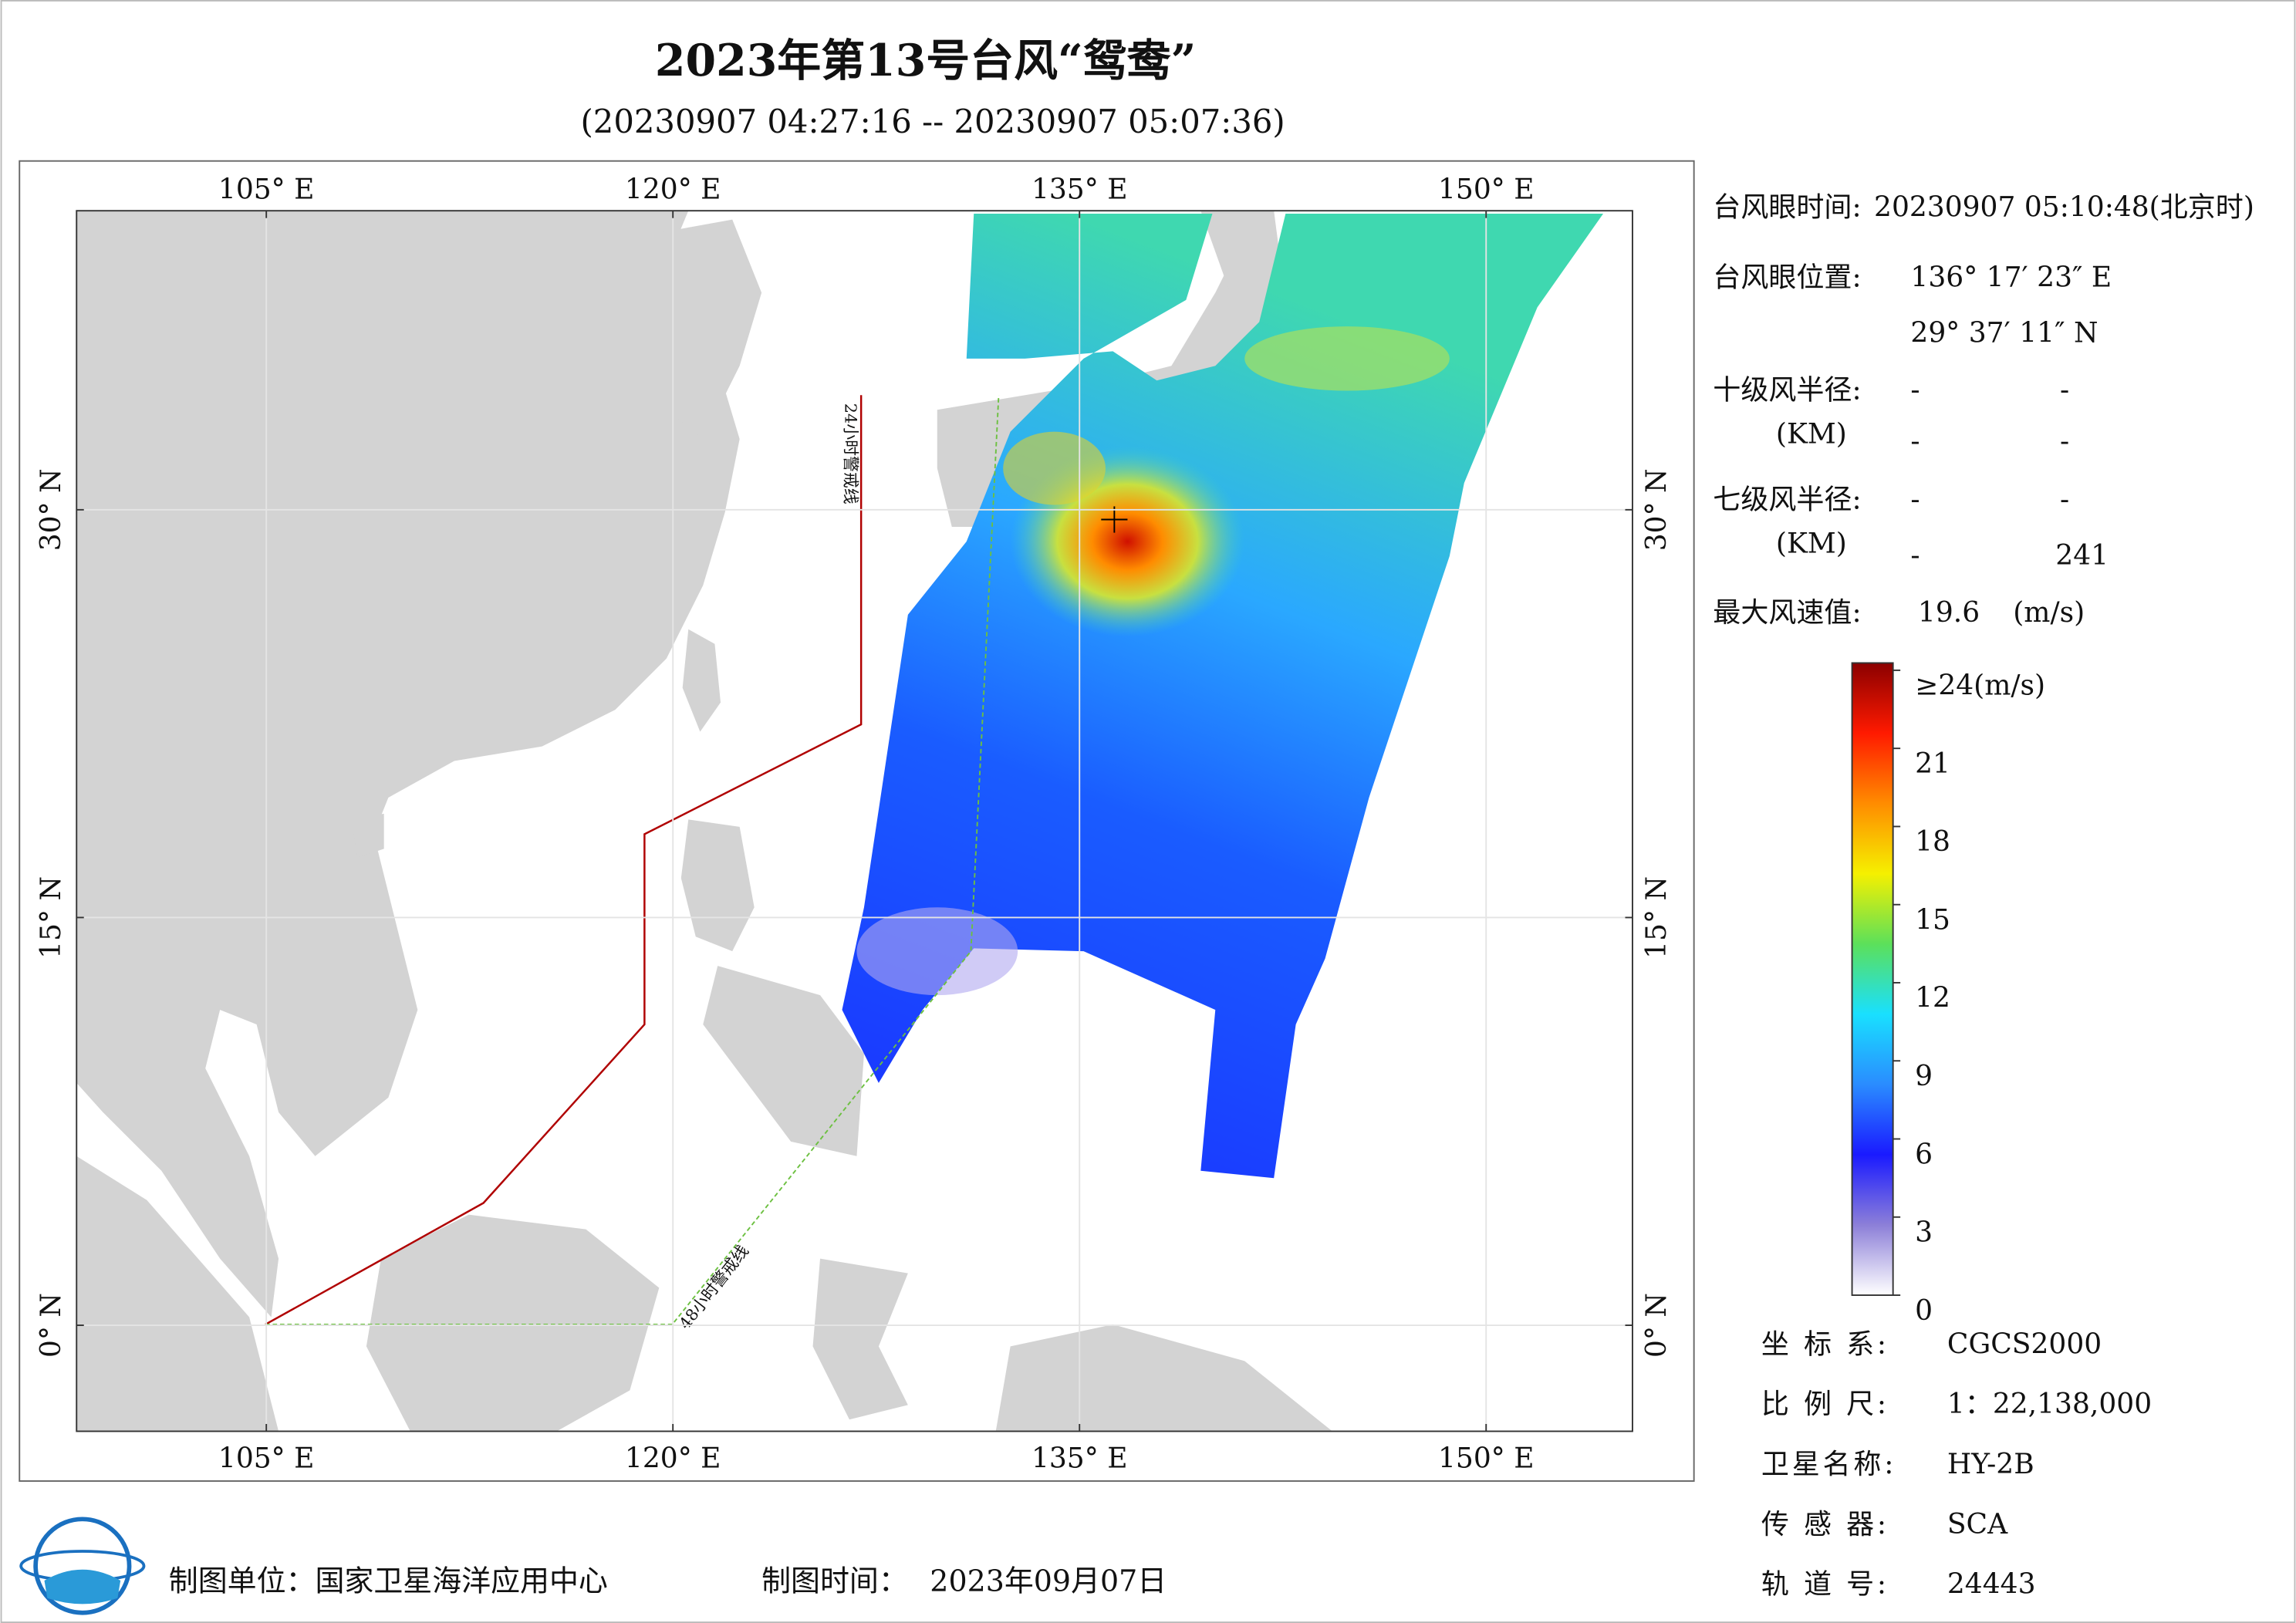 This screenshot has height=1623, width=2296. Describe the element at coordinates (1048, 1581) in the screenshot. I see `footer-date: 2023年09月07日` at that location.